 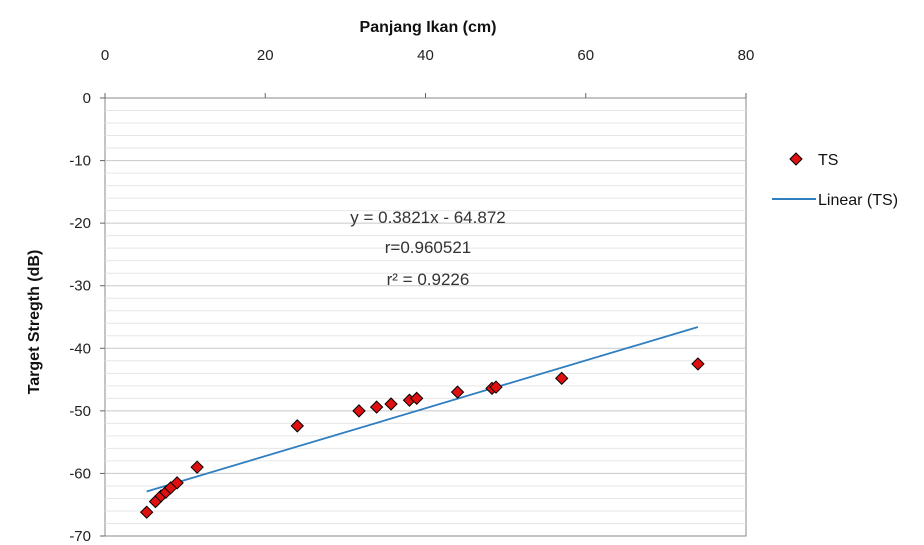 I want to click on r-squared-annotation: r² = 0.9226, so click(x=428, y=279).